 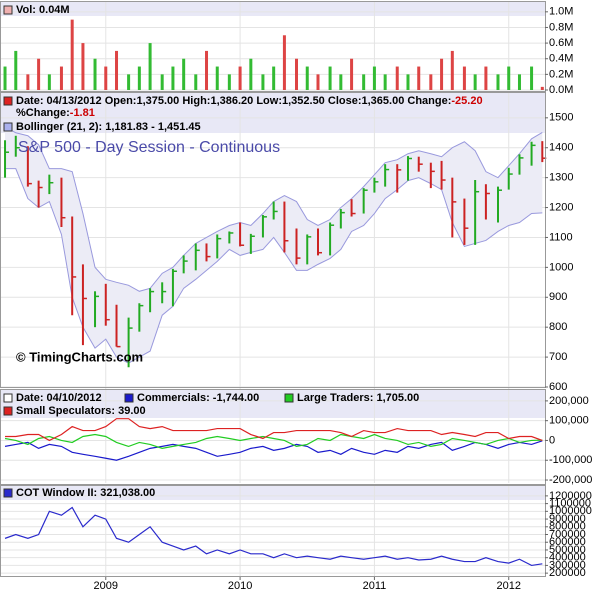 What do you see at coordinates (558, 357) in the screenshot?
I see `y-tick-label: 700` at bounding box center [558, 357].